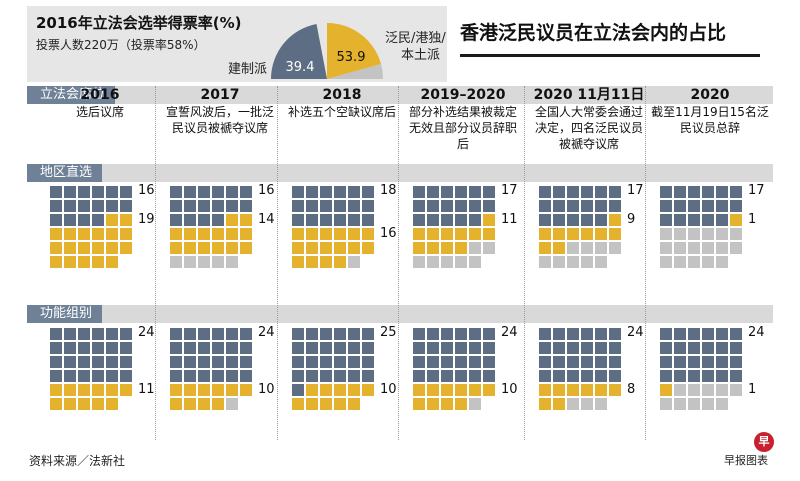 The width and height of the screenshot is (800, 481). Describe the element at coordinates (509, 389) in the screenshot. I see `func-dem-count-4: 10` at that location.